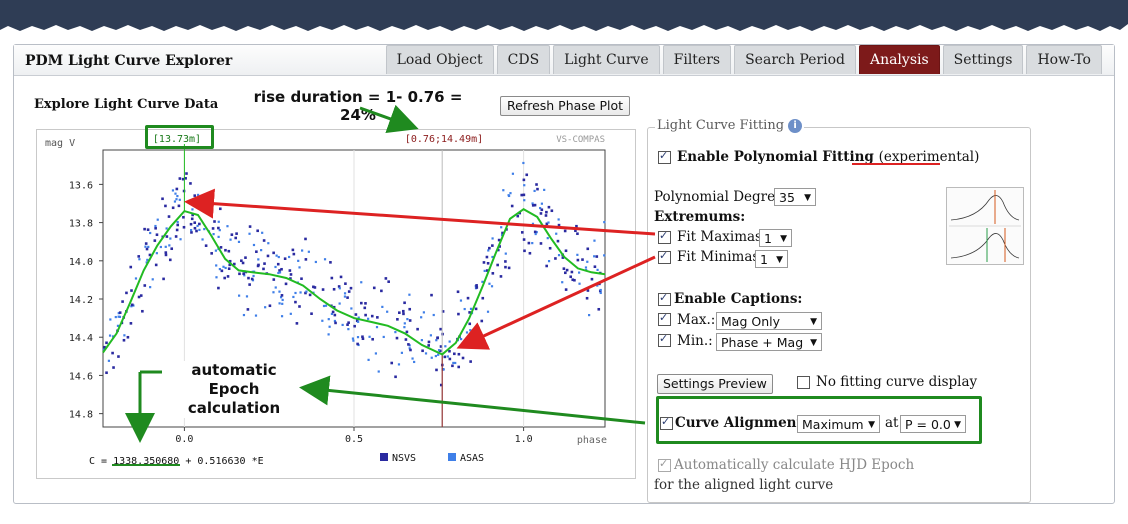 This screenshot has width=1128, height=524. What do you see at coordinates (565, 106) in the screenshot?
I see `refresh-phase-plot-button: Refresh Phase Plot` at bounding box center [565, 106].